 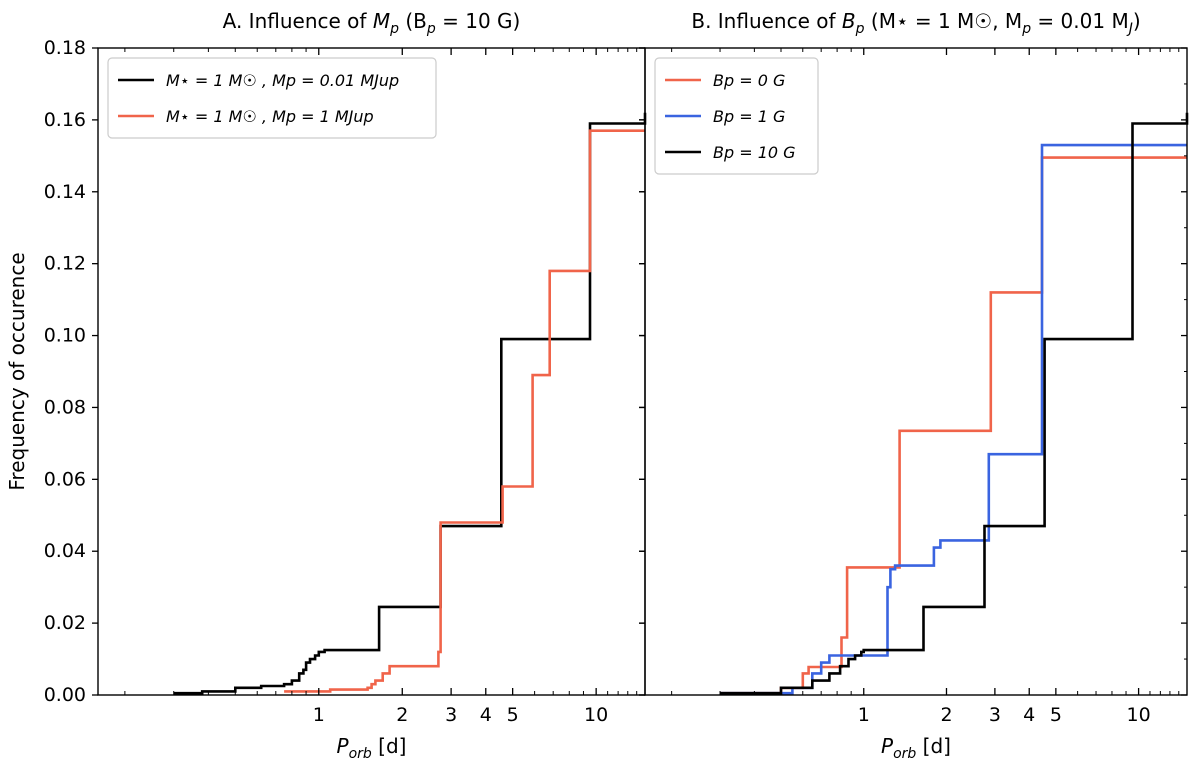 What do you see at coordinates (372, 23) in the screenshot?
I see `chart-title: A. Influence of Mp (Bp = 10 G)` at bounding box center [372, 23].